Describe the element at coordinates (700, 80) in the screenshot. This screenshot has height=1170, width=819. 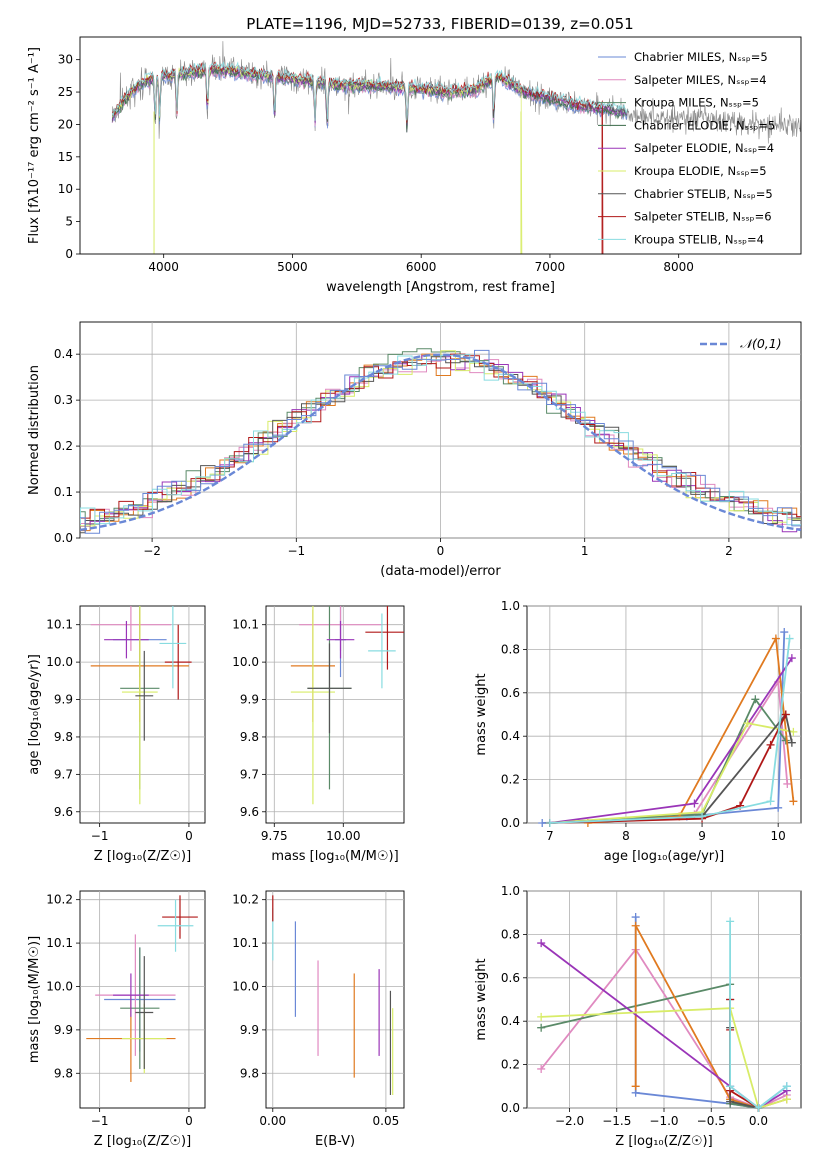
I see `legend-entry: Salpeter MILES, Nₛₛₚ=4` at that location.